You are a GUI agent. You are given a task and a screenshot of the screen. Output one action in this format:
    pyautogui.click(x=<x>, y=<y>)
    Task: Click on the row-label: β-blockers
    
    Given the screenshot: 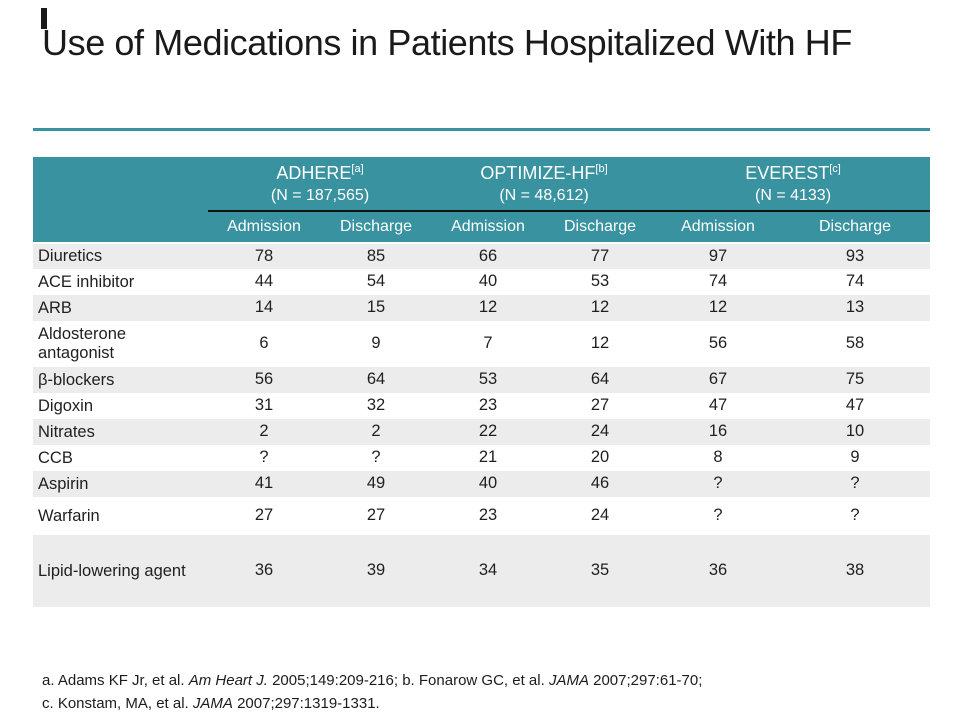 What is the action you would take?
    pyautogui.click(x=76, y=379)
    